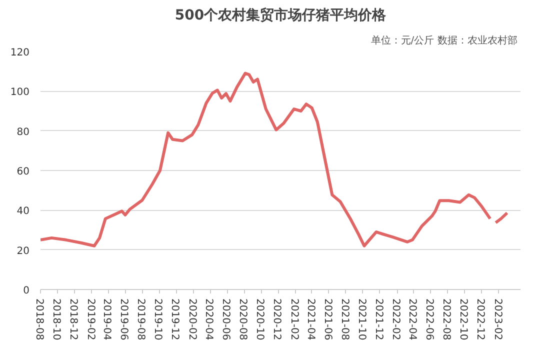 Image resolution: width=550 pixels, height=343 pixels. What do you see at coordinates (281, 15) in the screenshot?
I see `chart-title: 500个农村集贸市场仔猪平均价格` at bounding box center [281, 15].